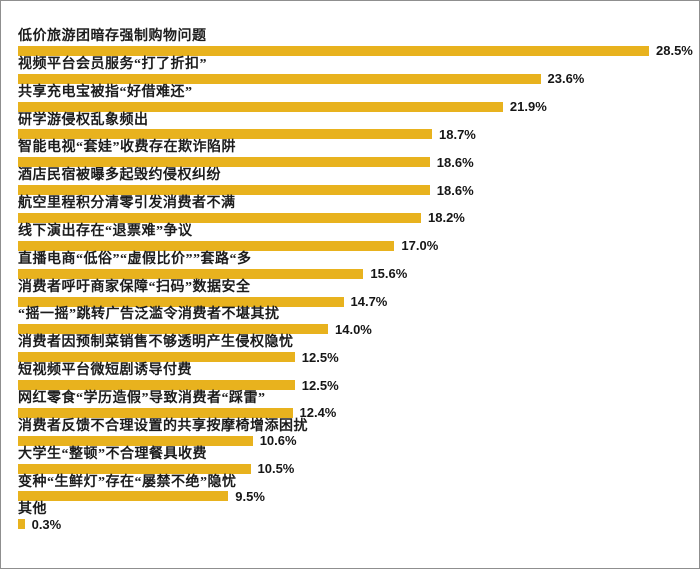  I want to click on value-label: 10.6%, so click(278, 441).